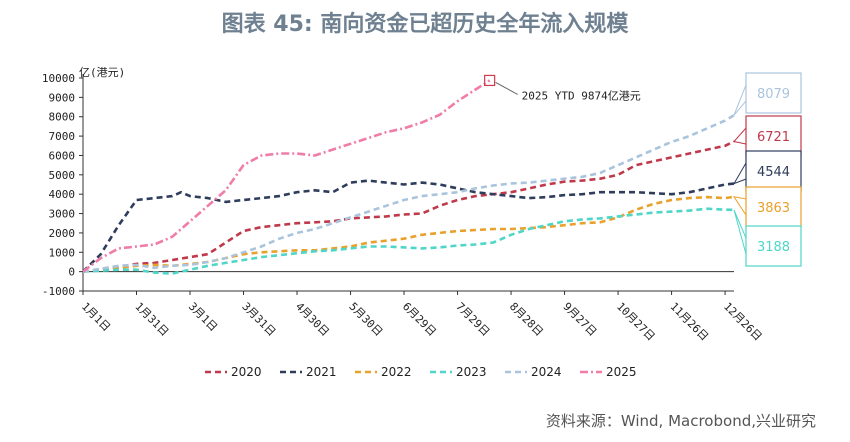  I want to click on y-tick-label: 0, so click(71, 272).